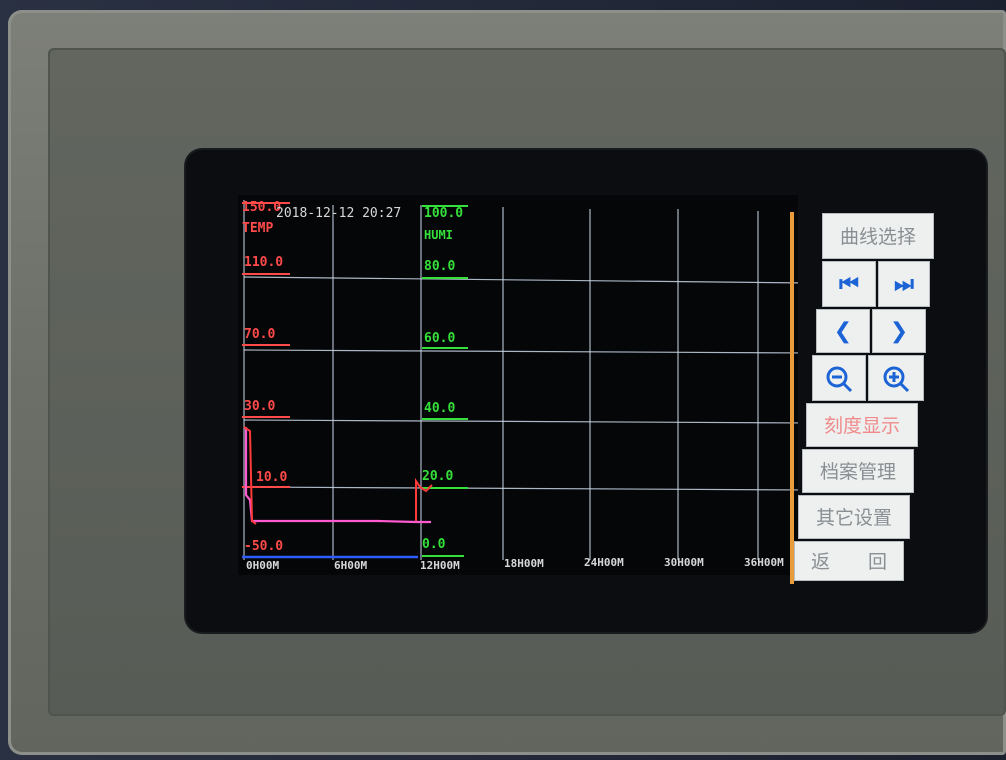 The image size is (1006, 760). Describe the element at coordinates (440, 408) in the screenshot. I see `humi-tick-40: 40.0` at that location.